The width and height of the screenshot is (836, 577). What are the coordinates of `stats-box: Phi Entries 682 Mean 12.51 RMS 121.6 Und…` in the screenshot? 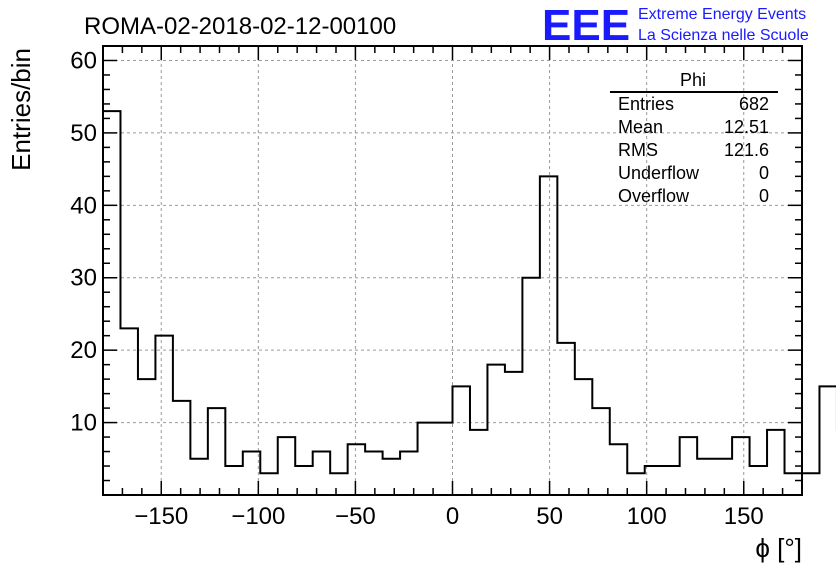 It's located at (694, 138).